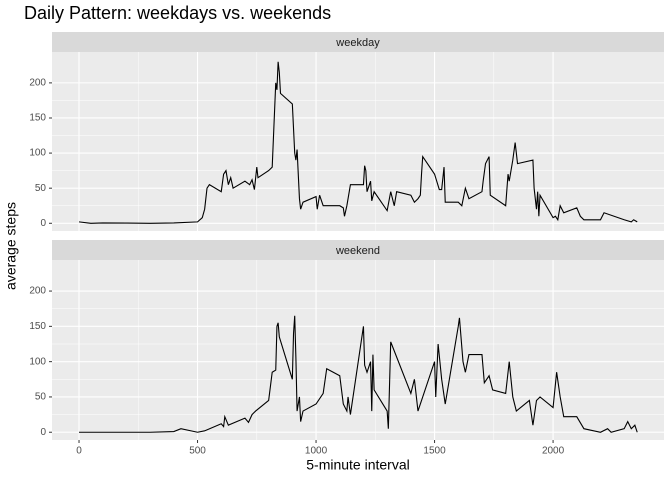 This screenshot has height=485, width=672. What do you see at coordinates (434, 451) in the screenshot?
I see `x-tick-label: 1500` at bounding box center [434, 451].